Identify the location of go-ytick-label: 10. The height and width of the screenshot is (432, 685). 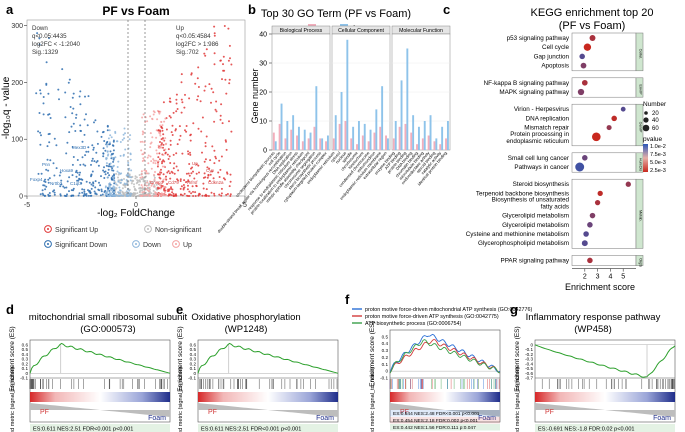
(263, 122).